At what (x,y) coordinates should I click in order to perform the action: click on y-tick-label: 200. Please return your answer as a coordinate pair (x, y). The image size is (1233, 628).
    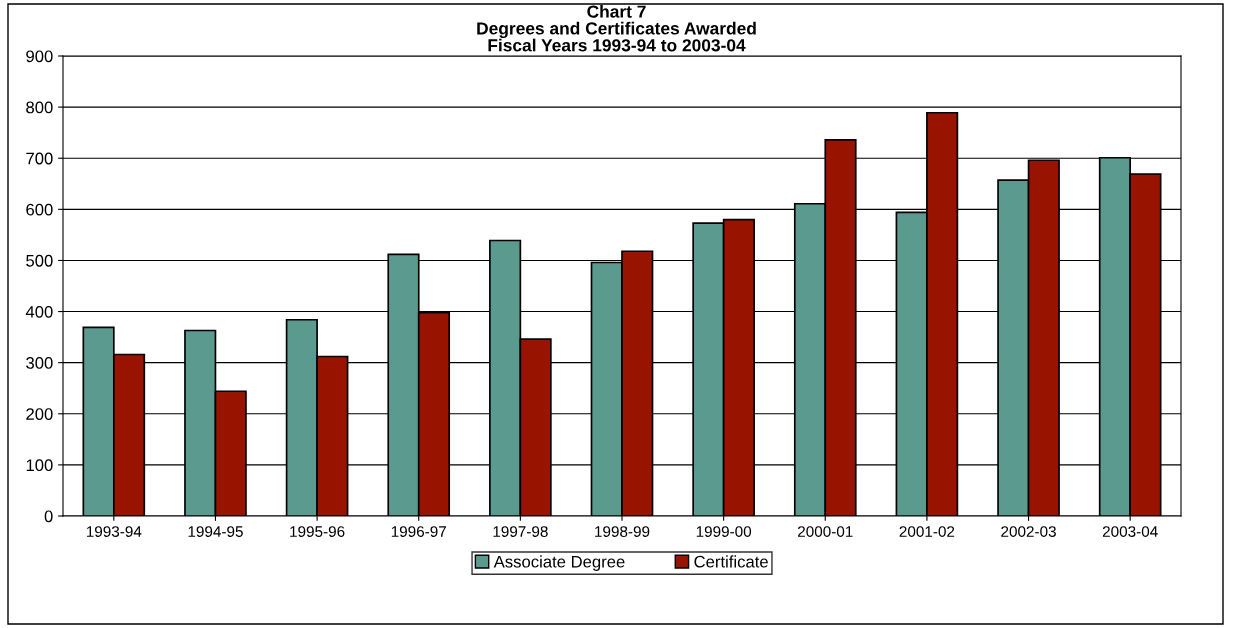
    Looking at the image, I should click on (39, 414).